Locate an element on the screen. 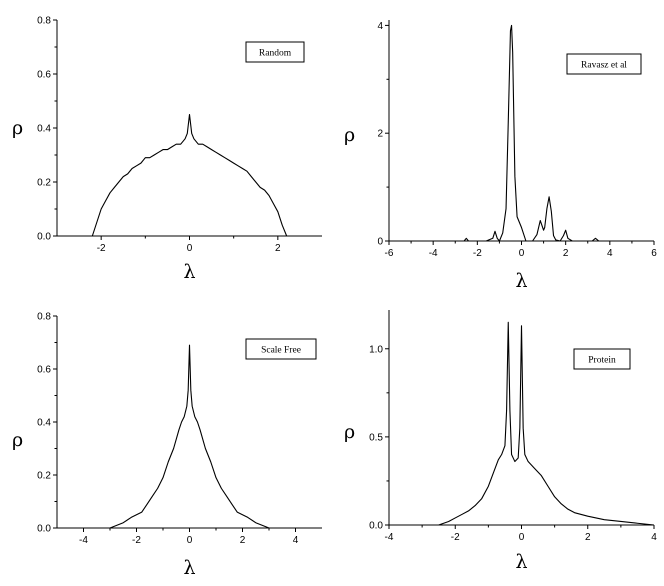 The height and width of the screenshot is (586, 664). y-tick-label: 1.0 is located at coordinates (376, 349).